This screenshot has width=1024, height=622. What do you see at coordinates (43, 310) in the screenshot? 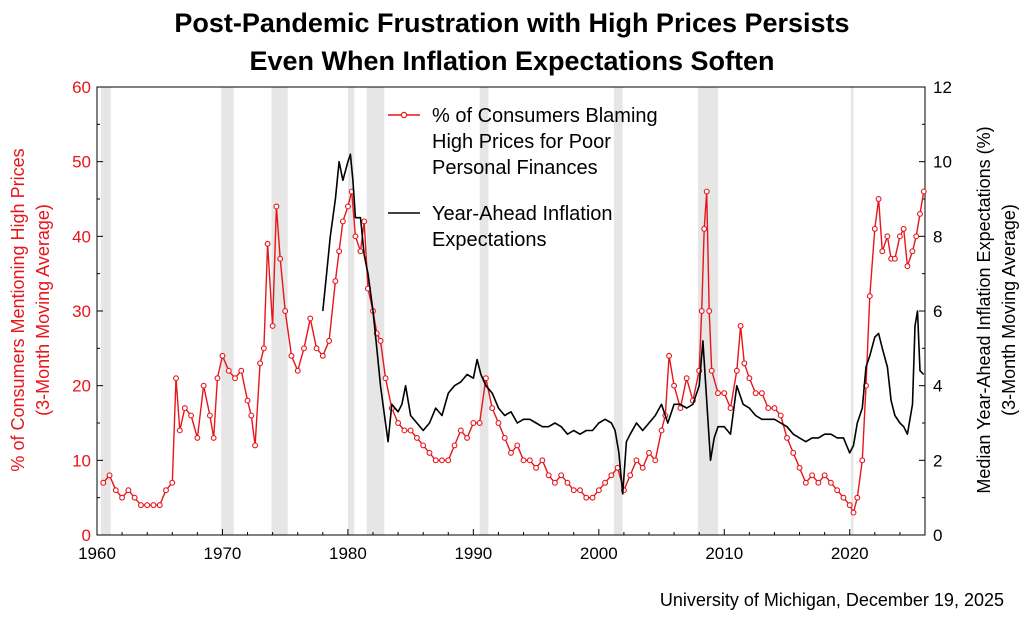
I see `y-axis-left-label-line-2: (3-Month Moving Average)` at bounding box center [43, 310].